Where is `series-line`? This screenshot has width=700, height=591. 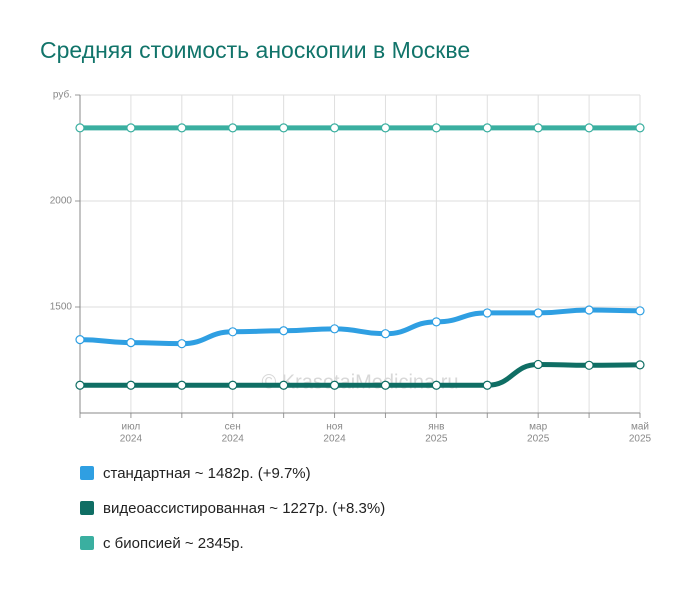 series-line is located at coordinates (360, 327).